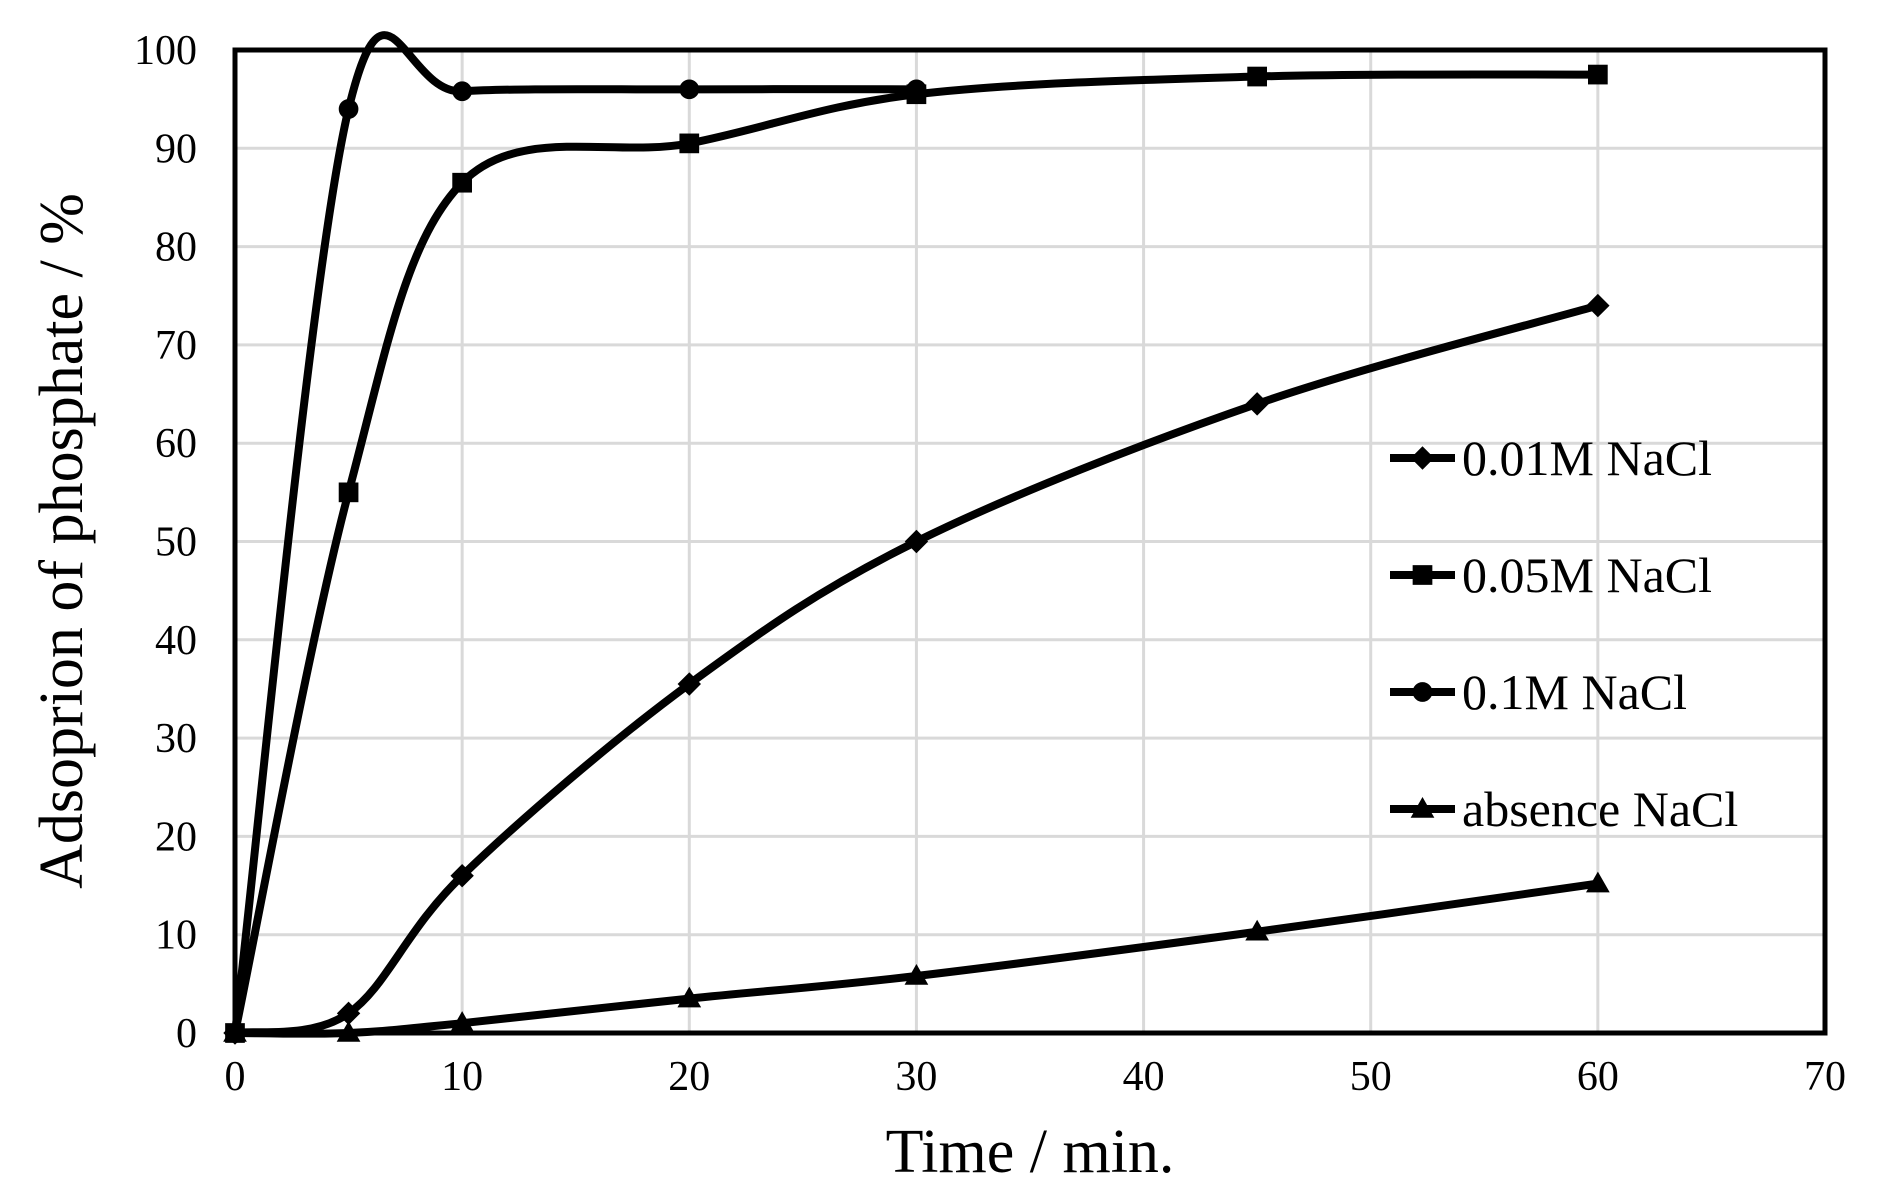 This screenshot has width=1877, height=1204. Describe the element at coordinates (176, 543) in the screenshot. I see `y-tick-label: 50` at that location.